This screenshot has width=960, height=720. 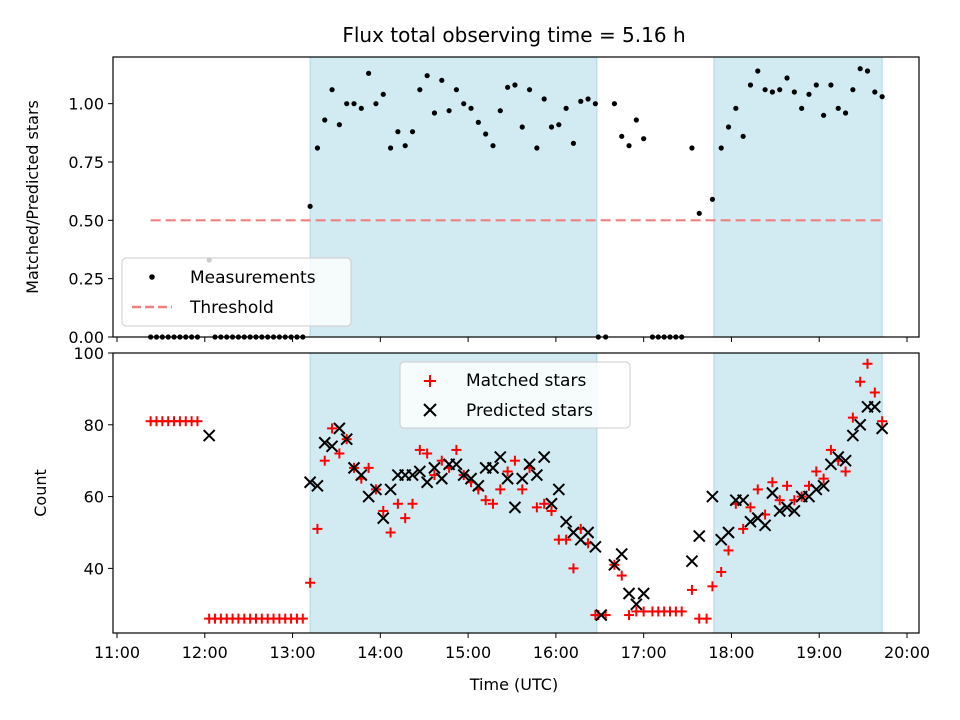 What do you see at coordinates (819, 652) in the screenshot?
I see `bottom-xtick-label-8: 19:00` at bounding box center [819, 652].